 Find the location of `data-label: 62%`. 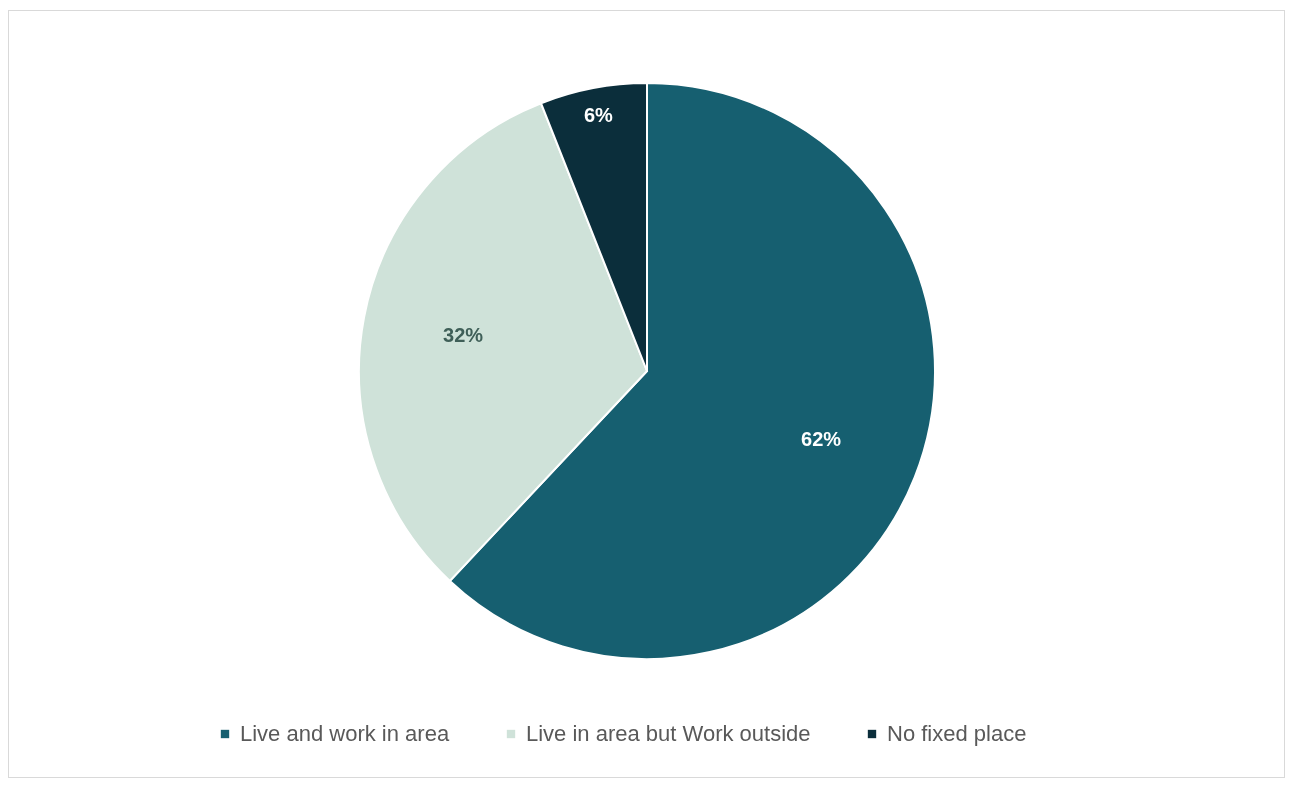

data-label: 62% is located at coordinates (821, 438).